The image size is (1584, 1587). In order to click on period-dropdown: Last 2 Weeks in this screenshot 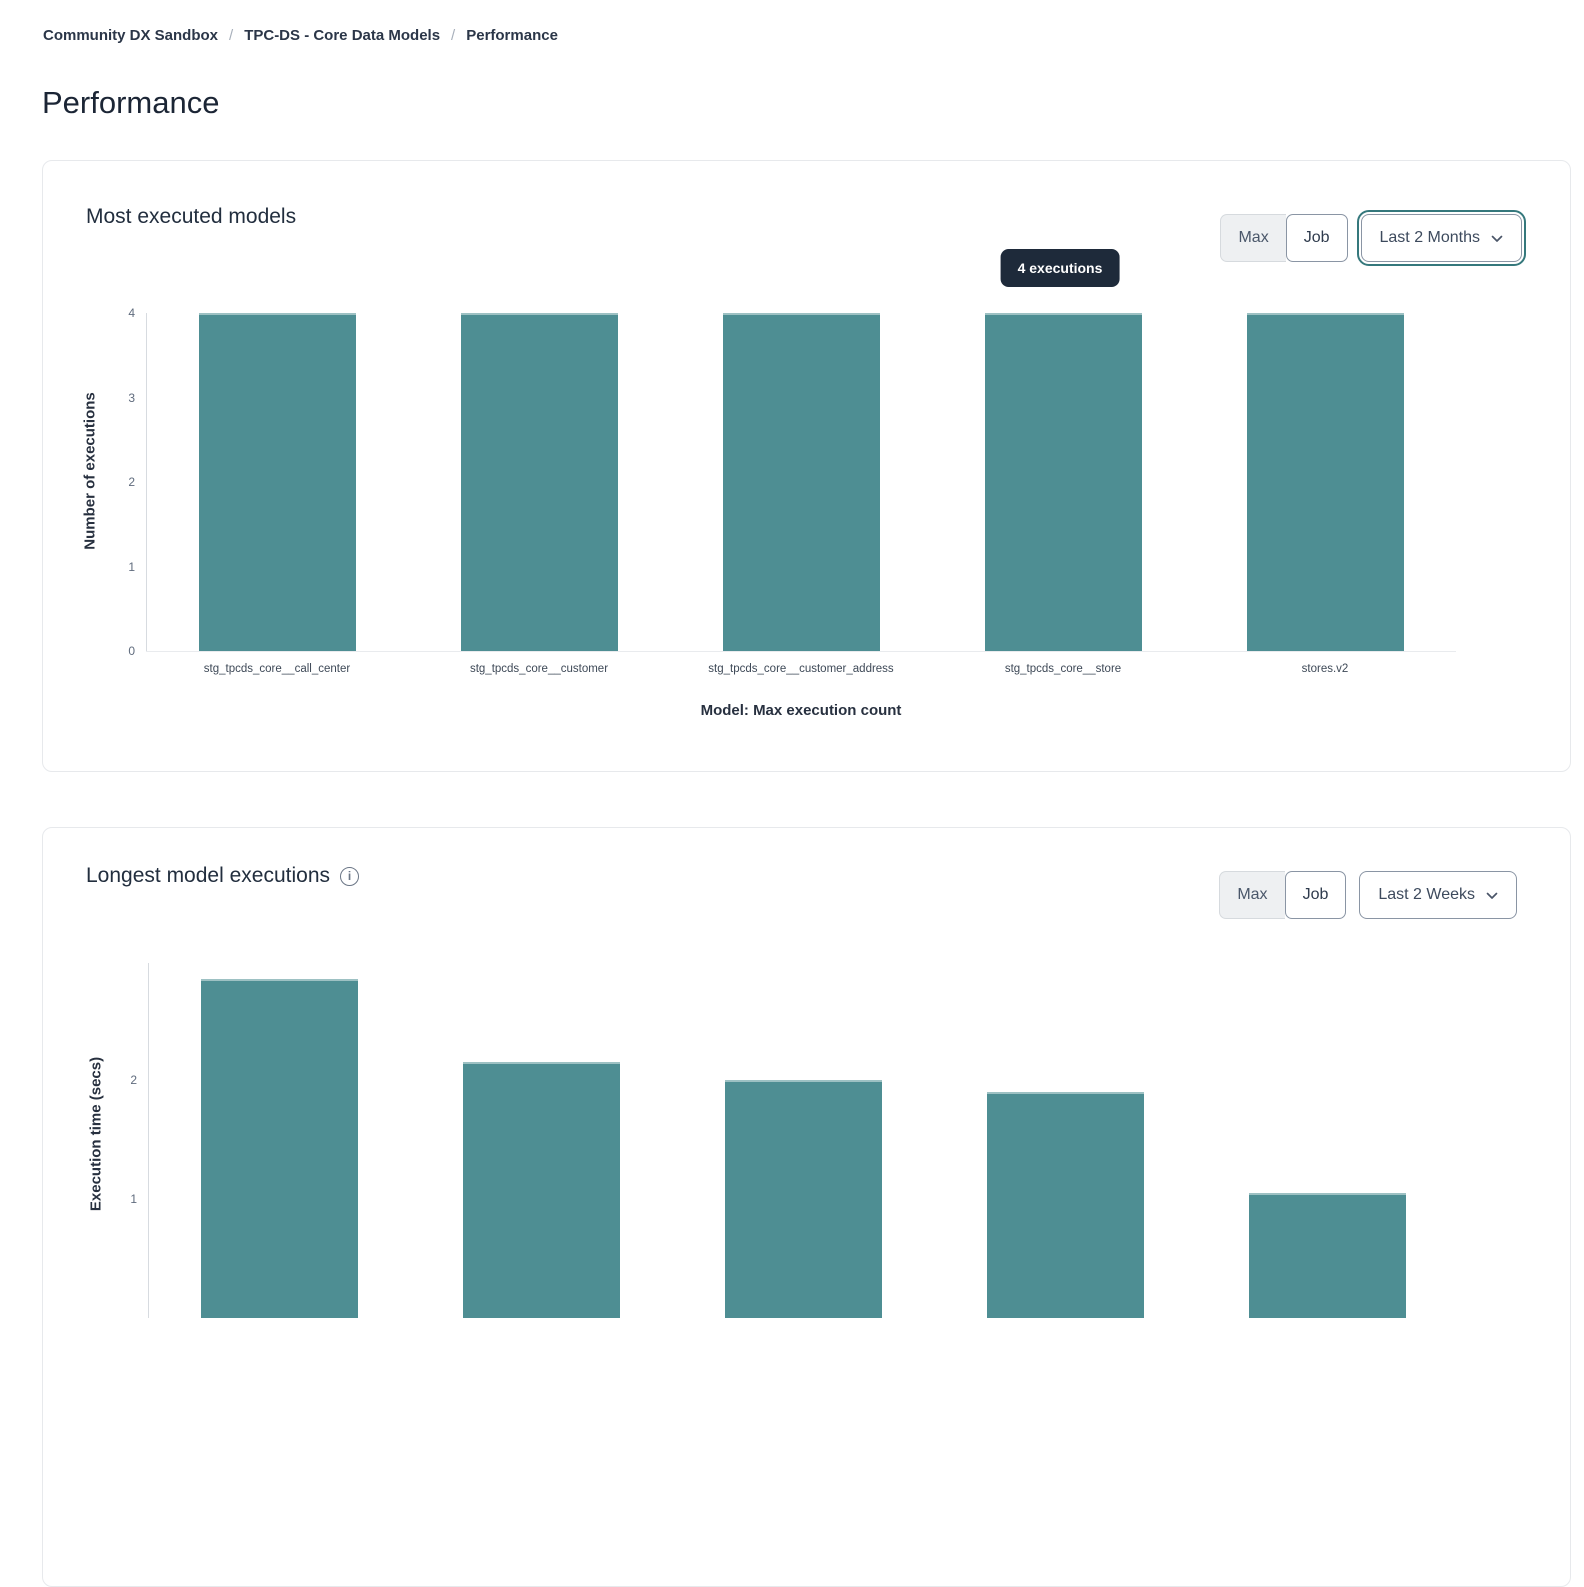, I will do `click(1438, 895)`.